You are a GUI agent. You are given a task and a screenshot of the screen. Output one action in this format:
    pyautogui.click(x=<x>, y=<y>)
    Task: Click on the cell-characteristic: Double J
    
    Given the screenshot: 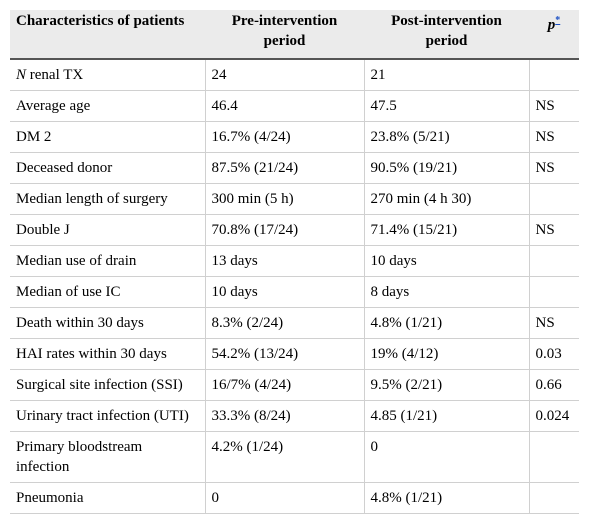 What is the action you would take?
    pyautogui.click(x=107, y=230)
    